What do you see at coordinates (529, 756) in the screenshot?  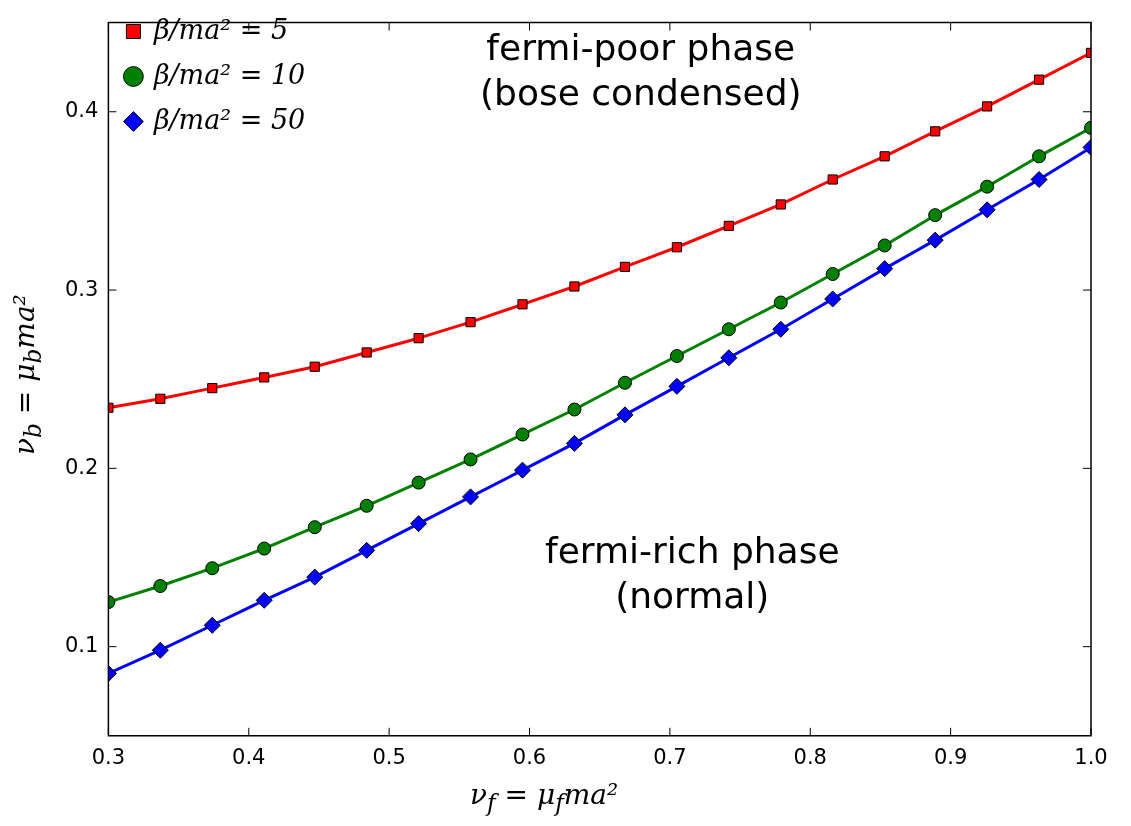 I see `x-tick-label: 0.6` at bounding box center [529, 756].